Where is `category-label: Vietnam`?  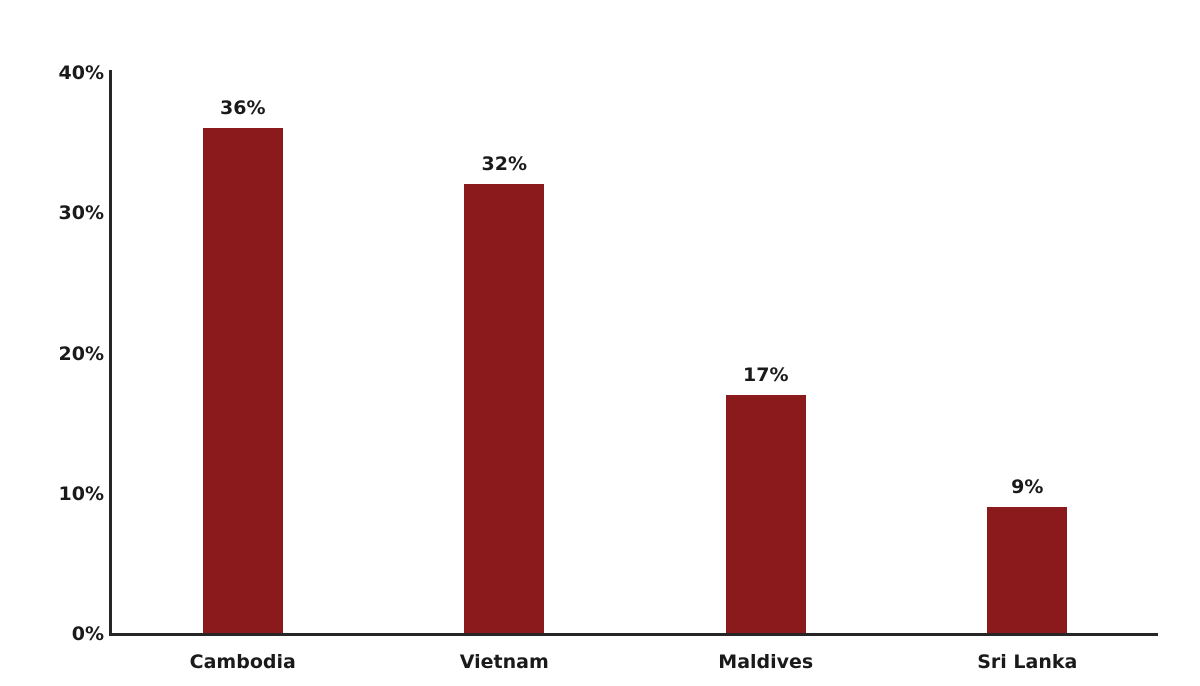 category-label: Vietnam is located at coordinates (504, 662).